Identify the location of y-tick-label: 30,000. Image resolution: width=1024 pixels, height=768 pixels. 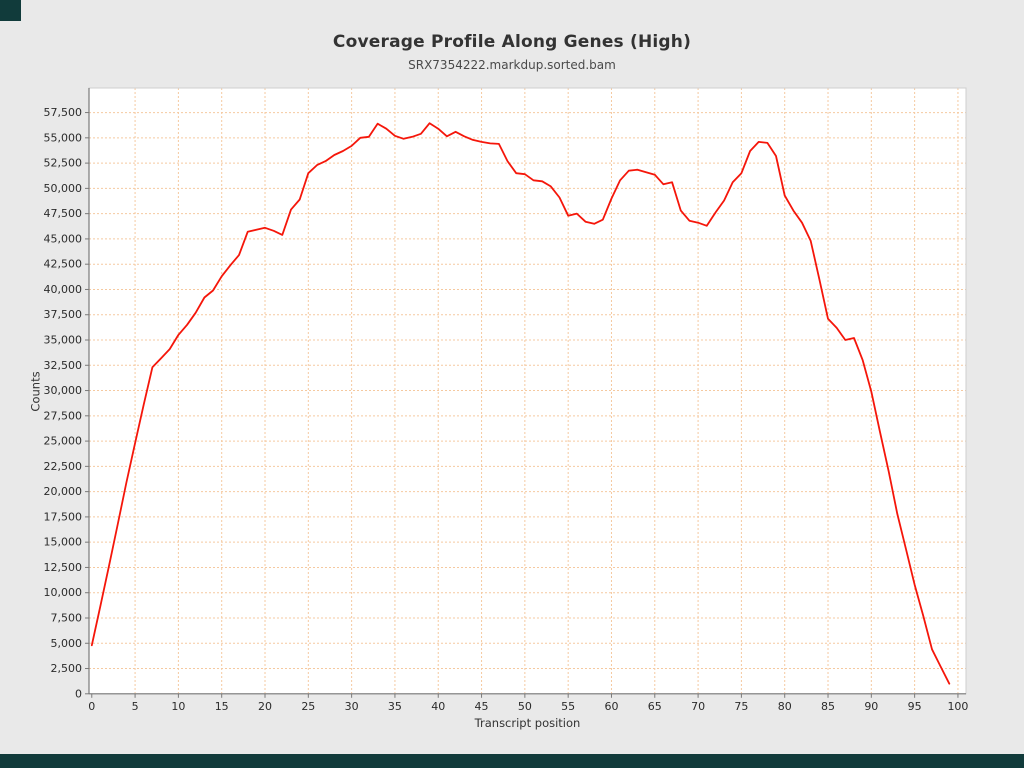
(63, 390).